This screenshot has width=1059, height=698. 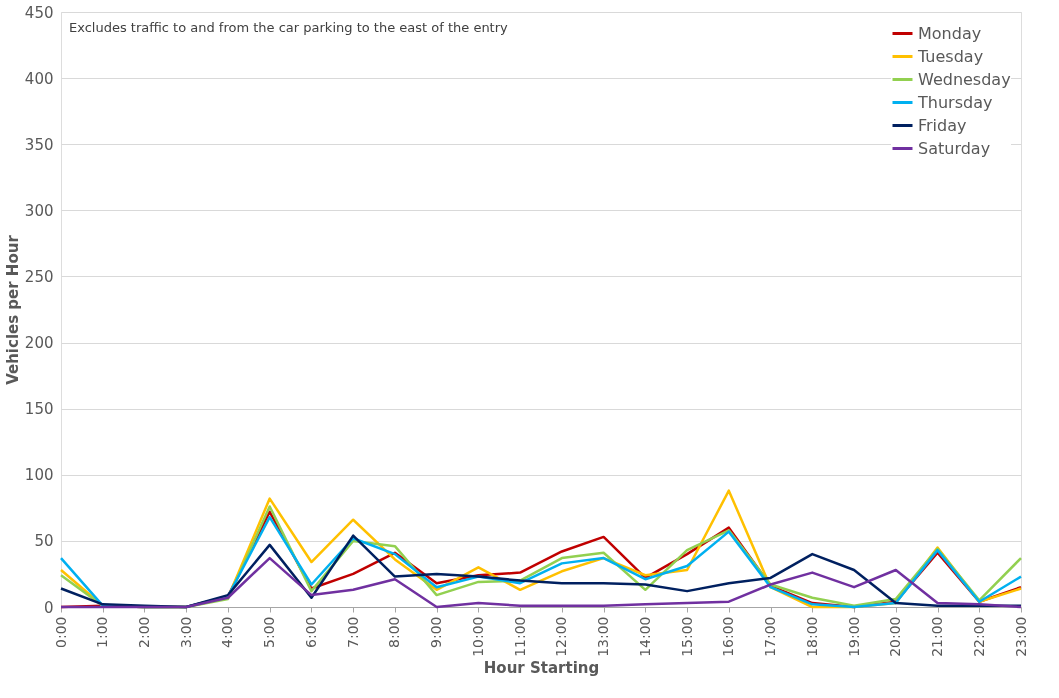 What do you see at coordinates (686, 636) in the screenshot?
I see `x-tick-label: 15:00` at bounding box center [686, 636].